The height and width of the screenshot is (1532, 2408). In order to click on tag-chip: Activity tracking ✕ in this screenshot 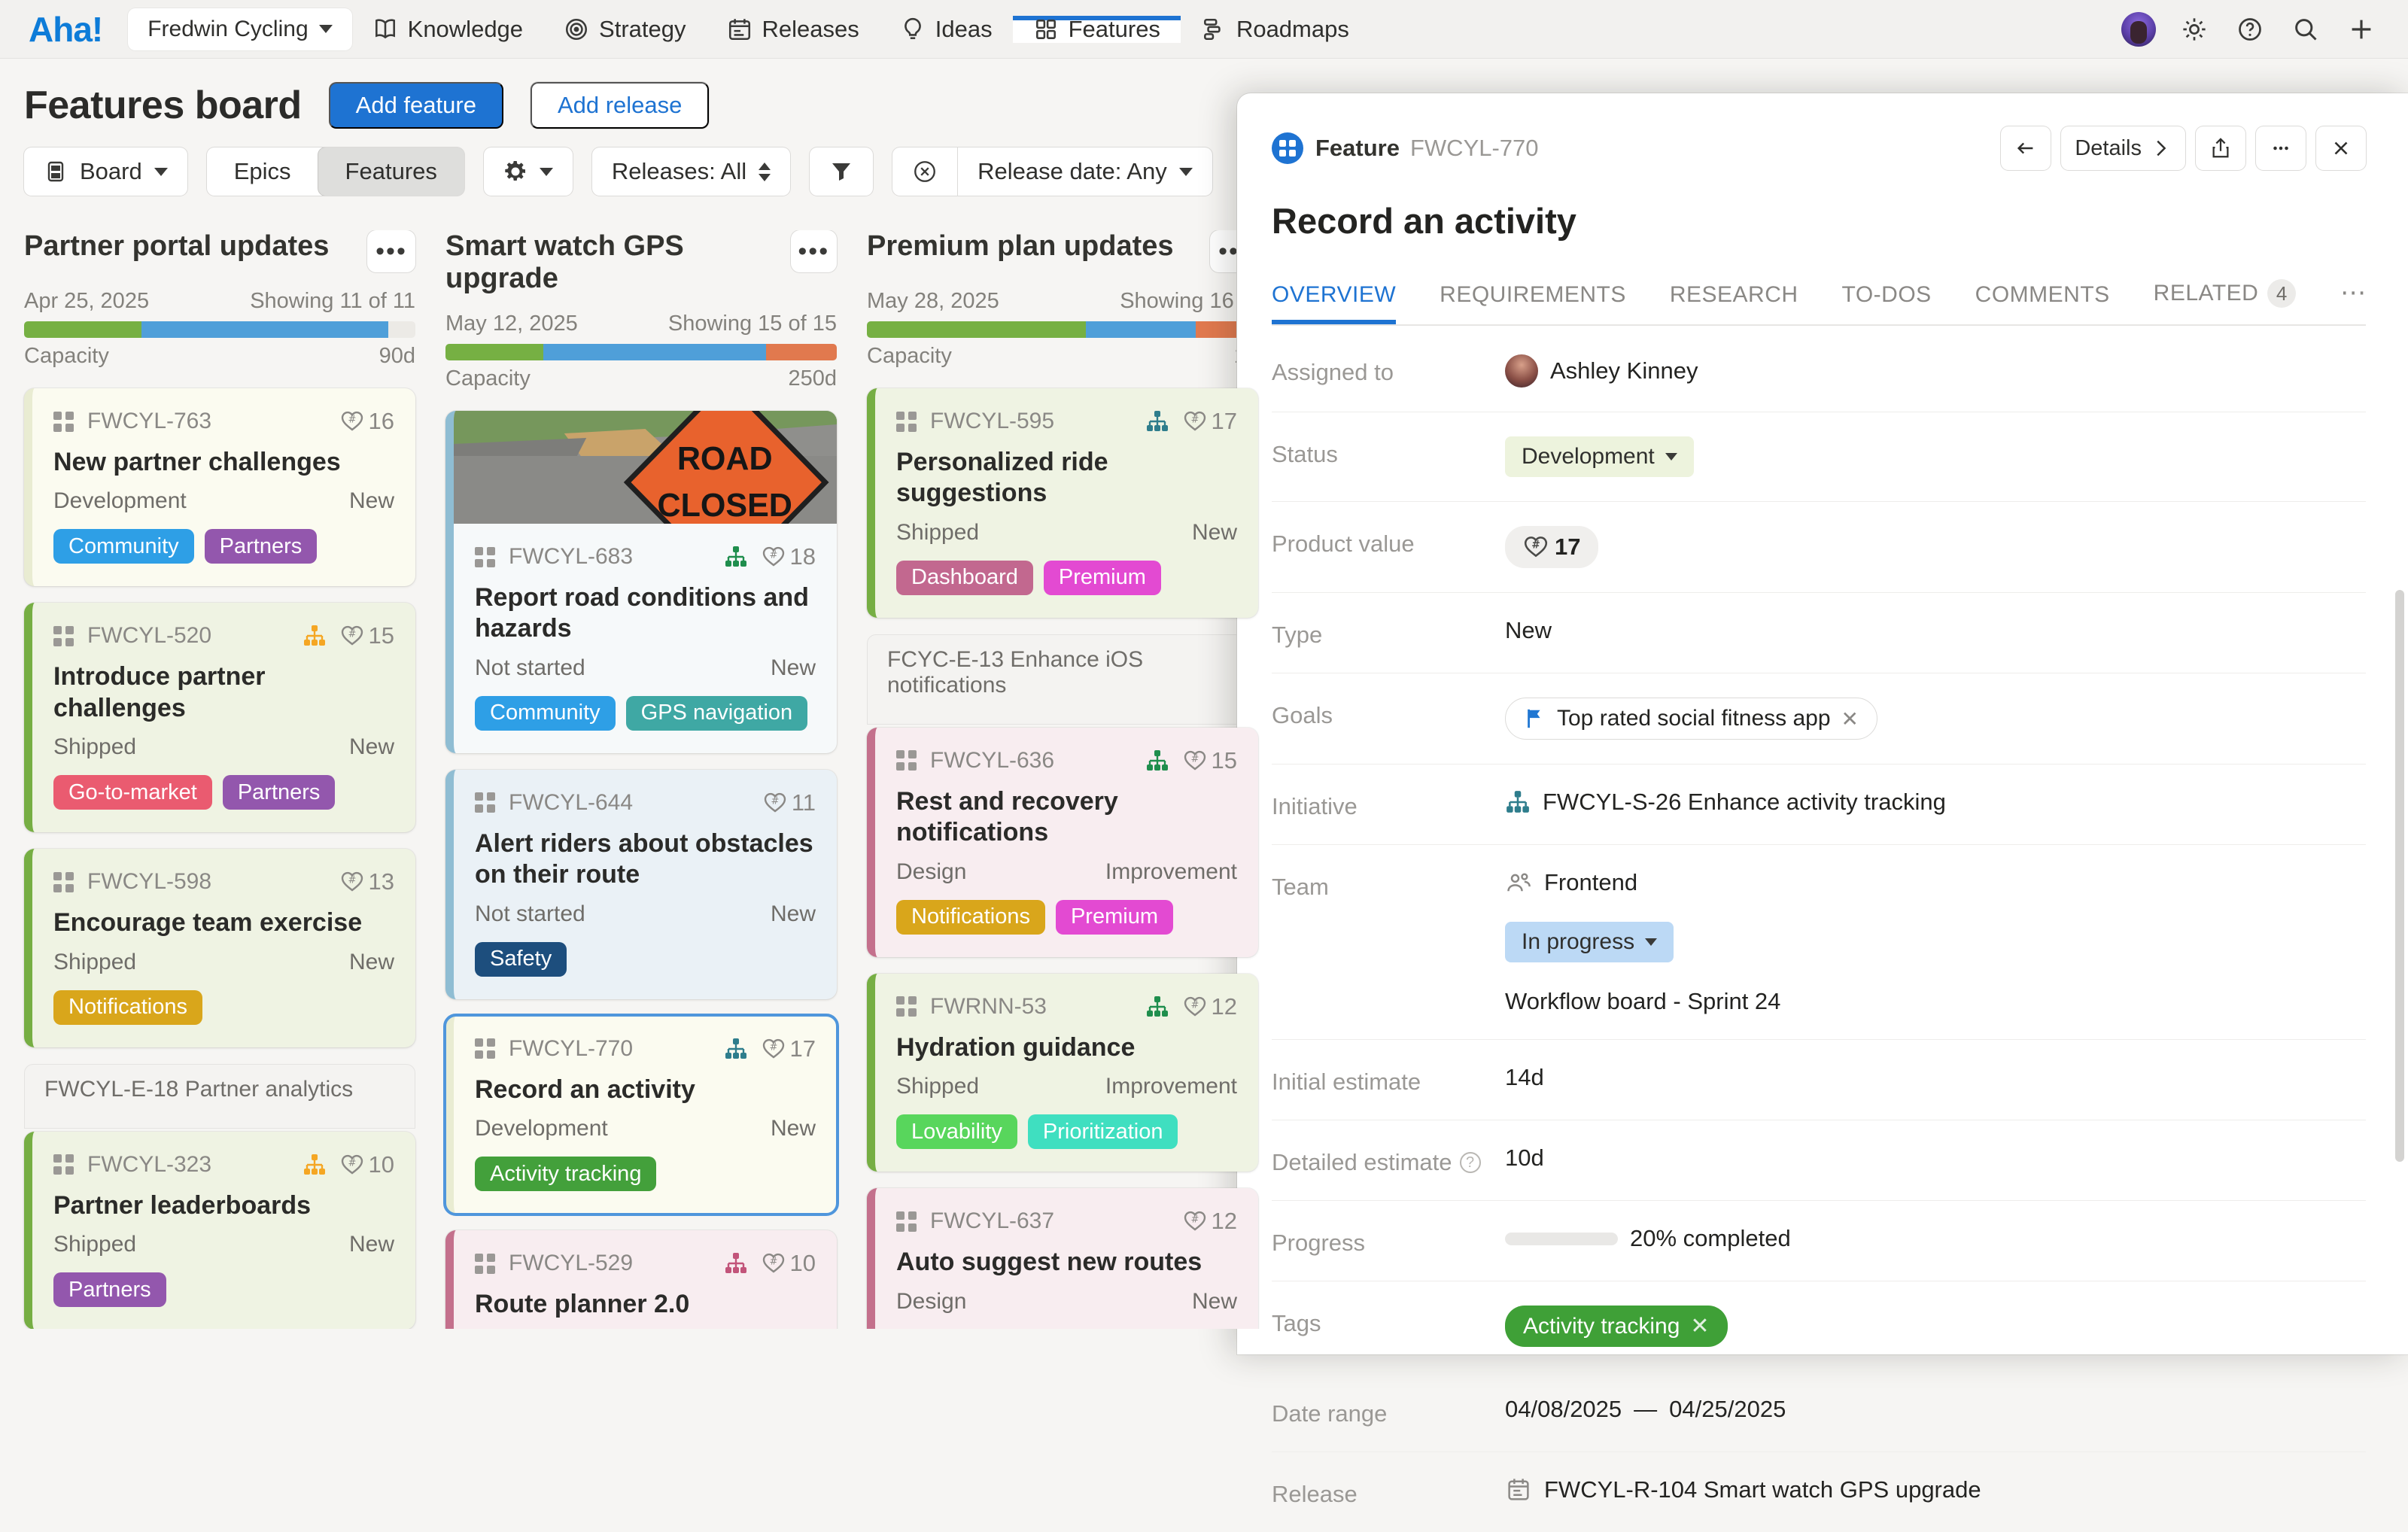, I will do `click(1616, 1326)`.